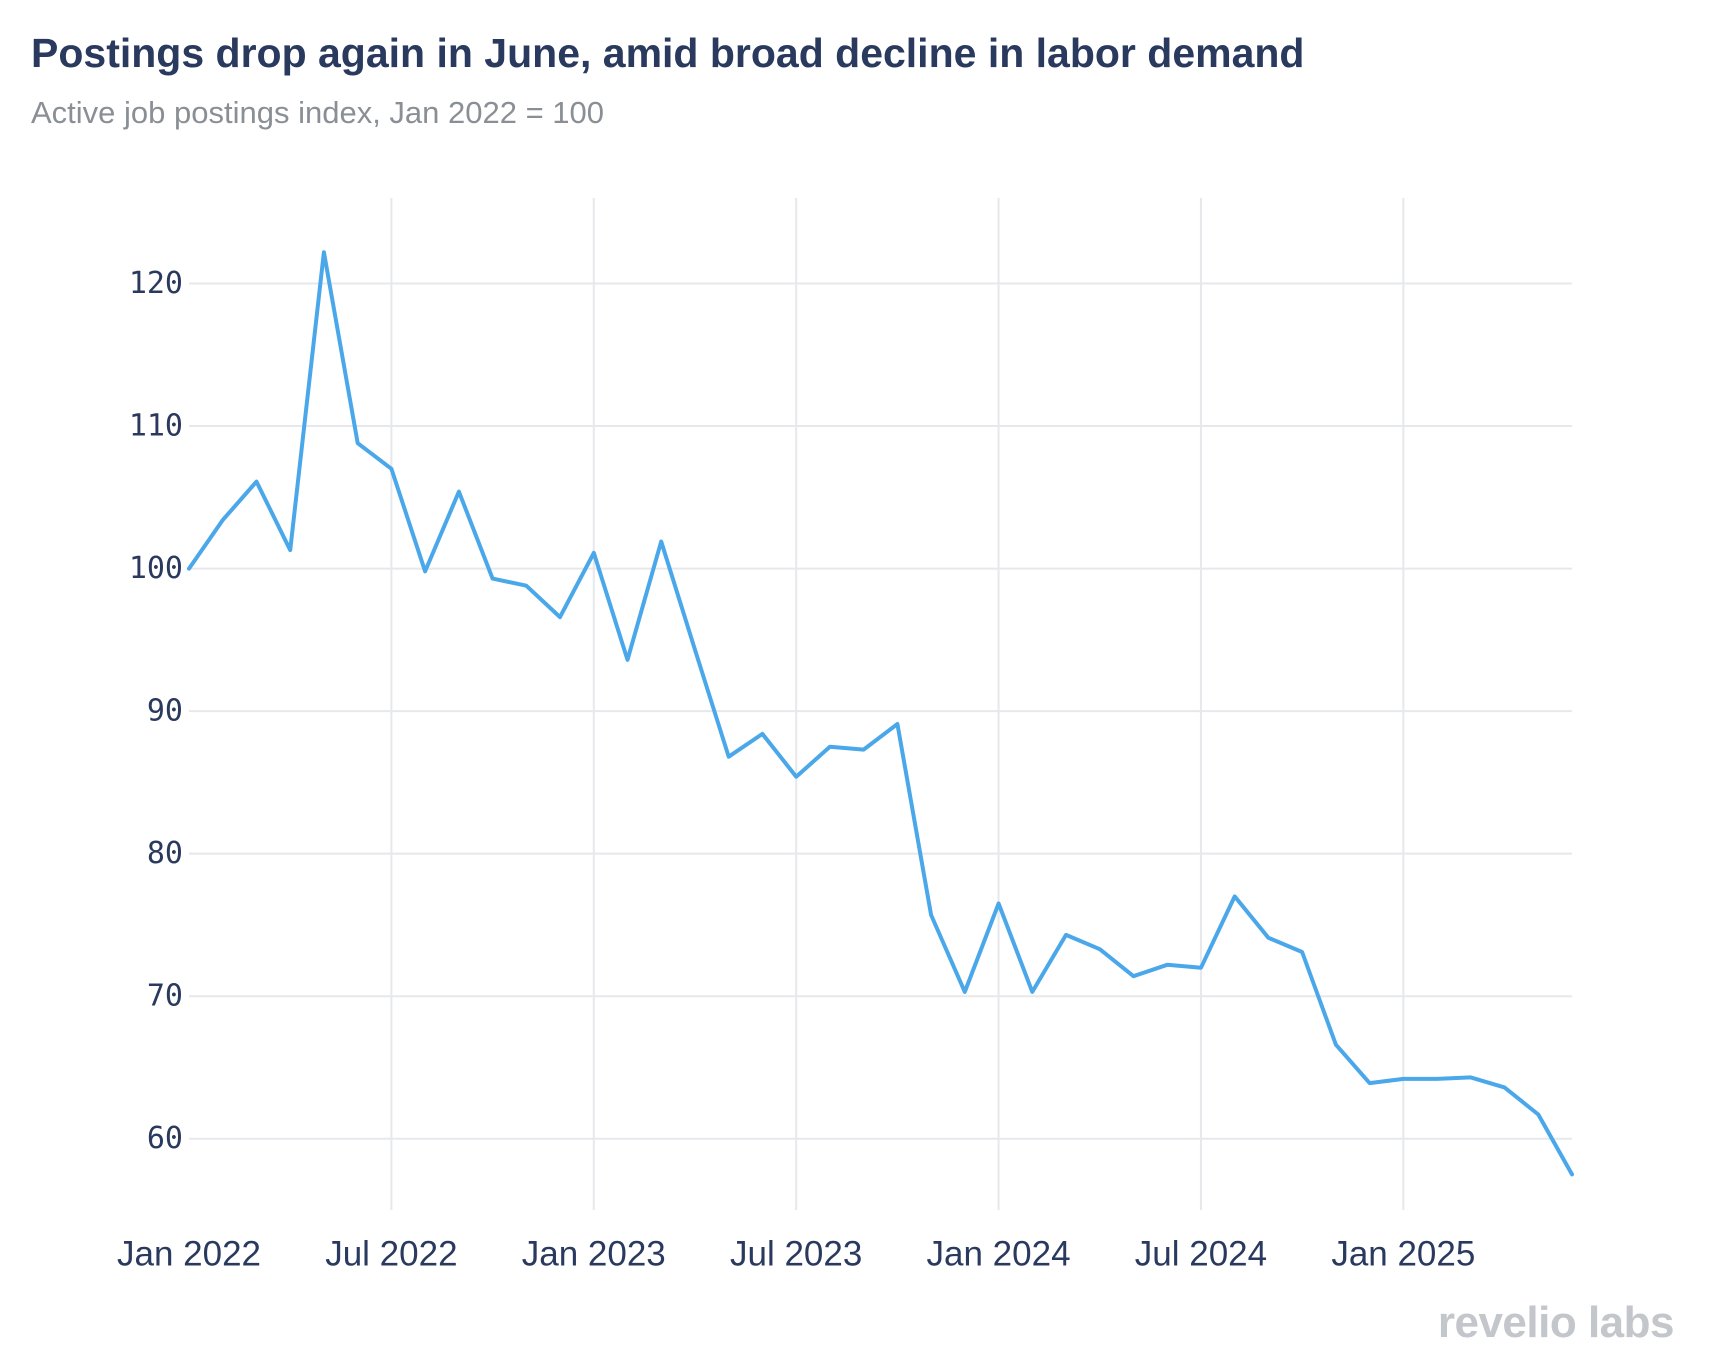 The height and width of the screenshot is (1354, 1726). What do you see at coordinates (1556, 1322) in the screenshot?
I see `revelio-labs-logo: revelio labs` at bounding box center [1556, 1322].